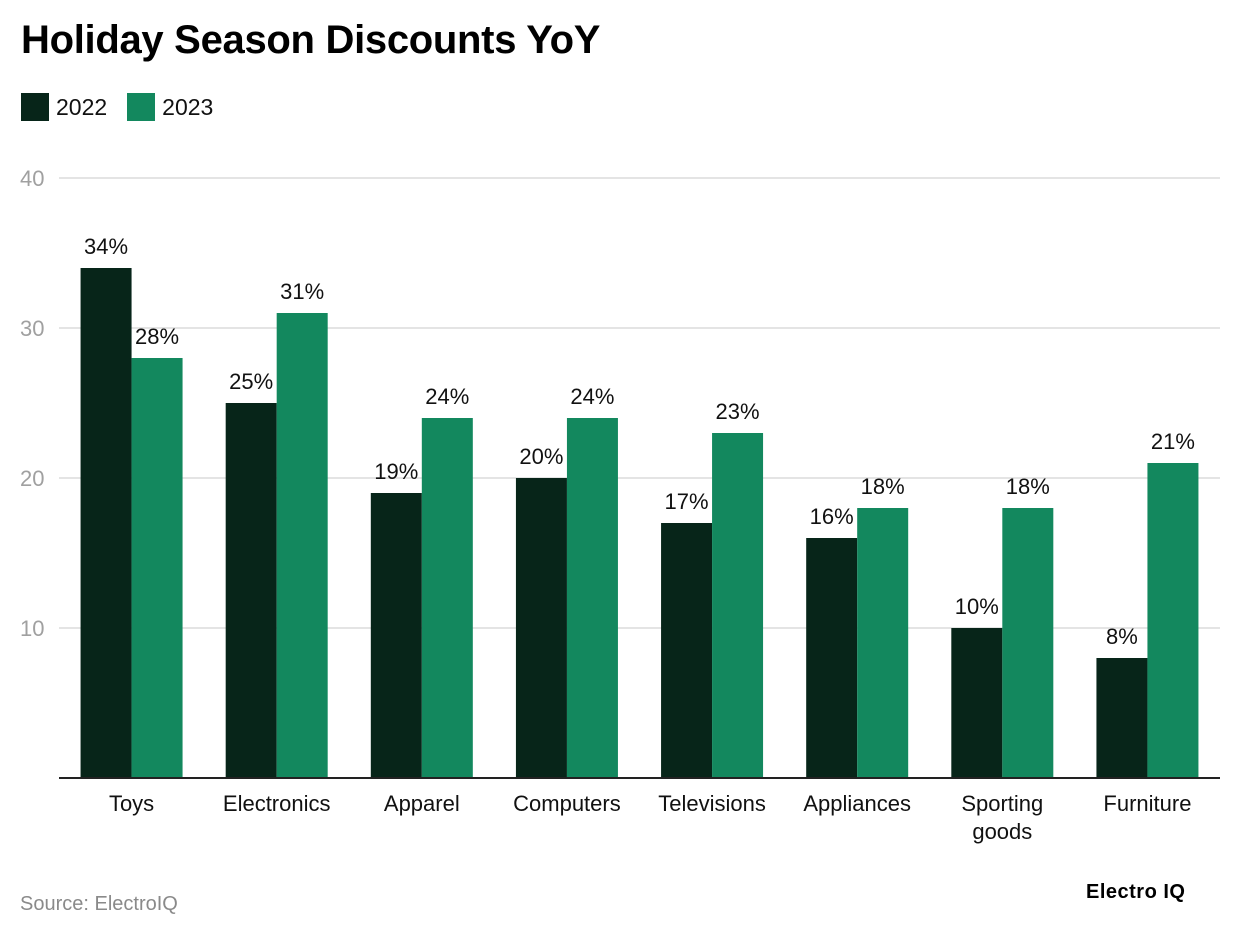  Describe the element at coordinates (157, 336) in the screenshot. I see `data-label: 28%` at that location.